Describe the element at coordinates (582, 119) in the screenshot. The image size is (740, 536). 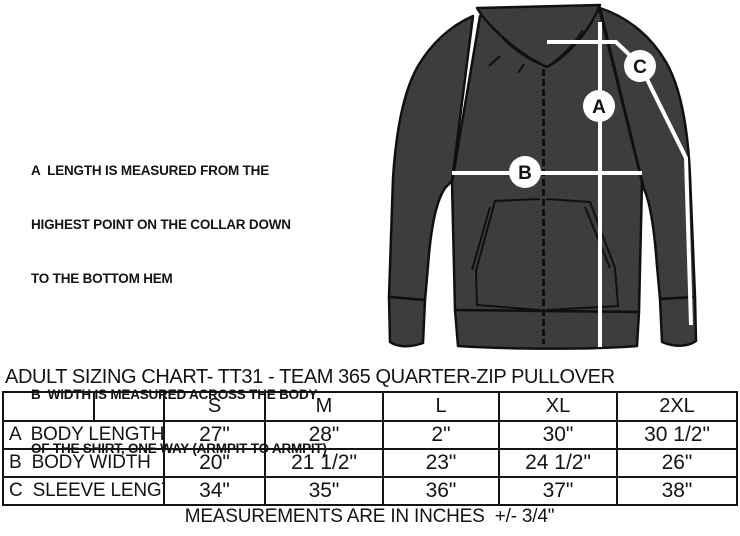
I see `measurement-markers: A B C` at that location.